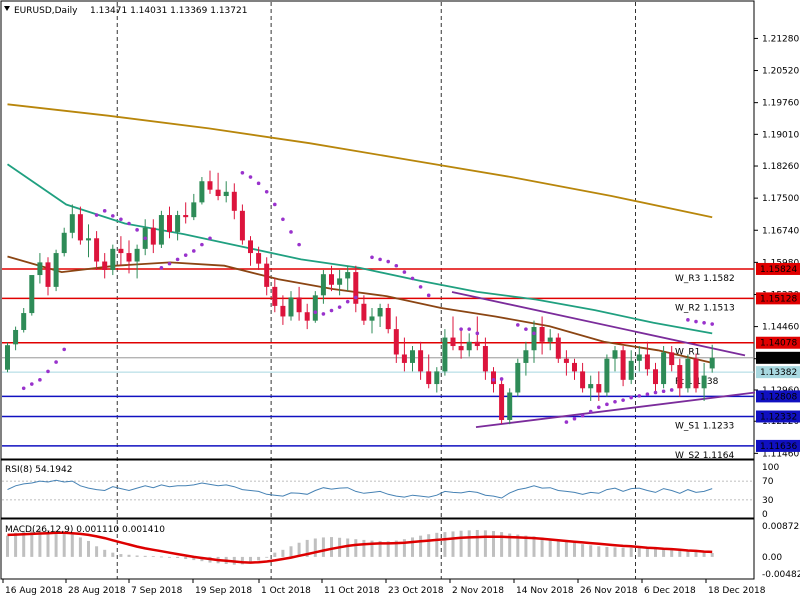 The width and height of the screenshot is (800, 600). I want to click on symbol-label: EURUSD,Daily, so click(46, 11).